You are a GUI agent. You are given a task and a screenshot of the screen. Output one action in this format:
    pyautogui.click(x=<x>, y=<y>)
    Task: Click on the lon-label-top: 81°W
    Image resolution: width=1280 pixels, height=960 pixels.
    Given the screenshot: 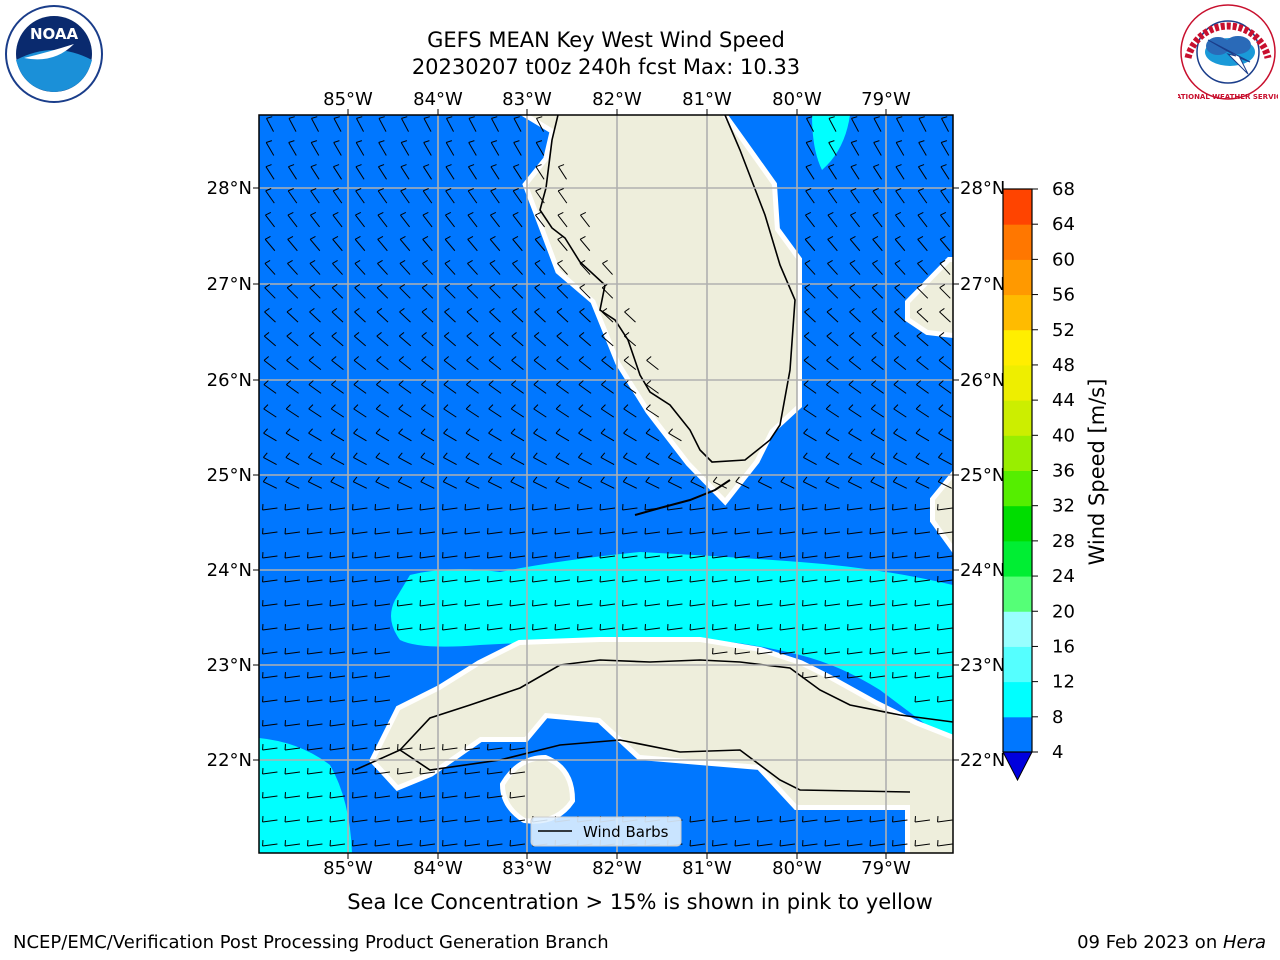 What is the action you would take?
    pyautogui.click(x=707, y=99)
    